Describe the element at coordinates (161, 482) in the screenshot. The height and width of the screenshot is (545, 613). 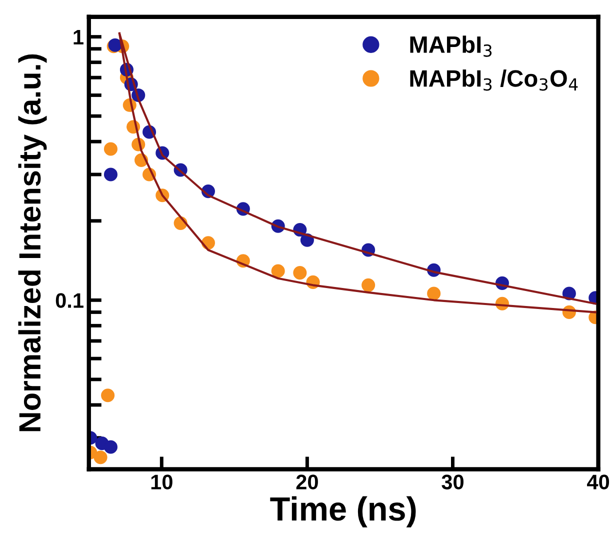
I see `x-tick-label: 10` at that location.